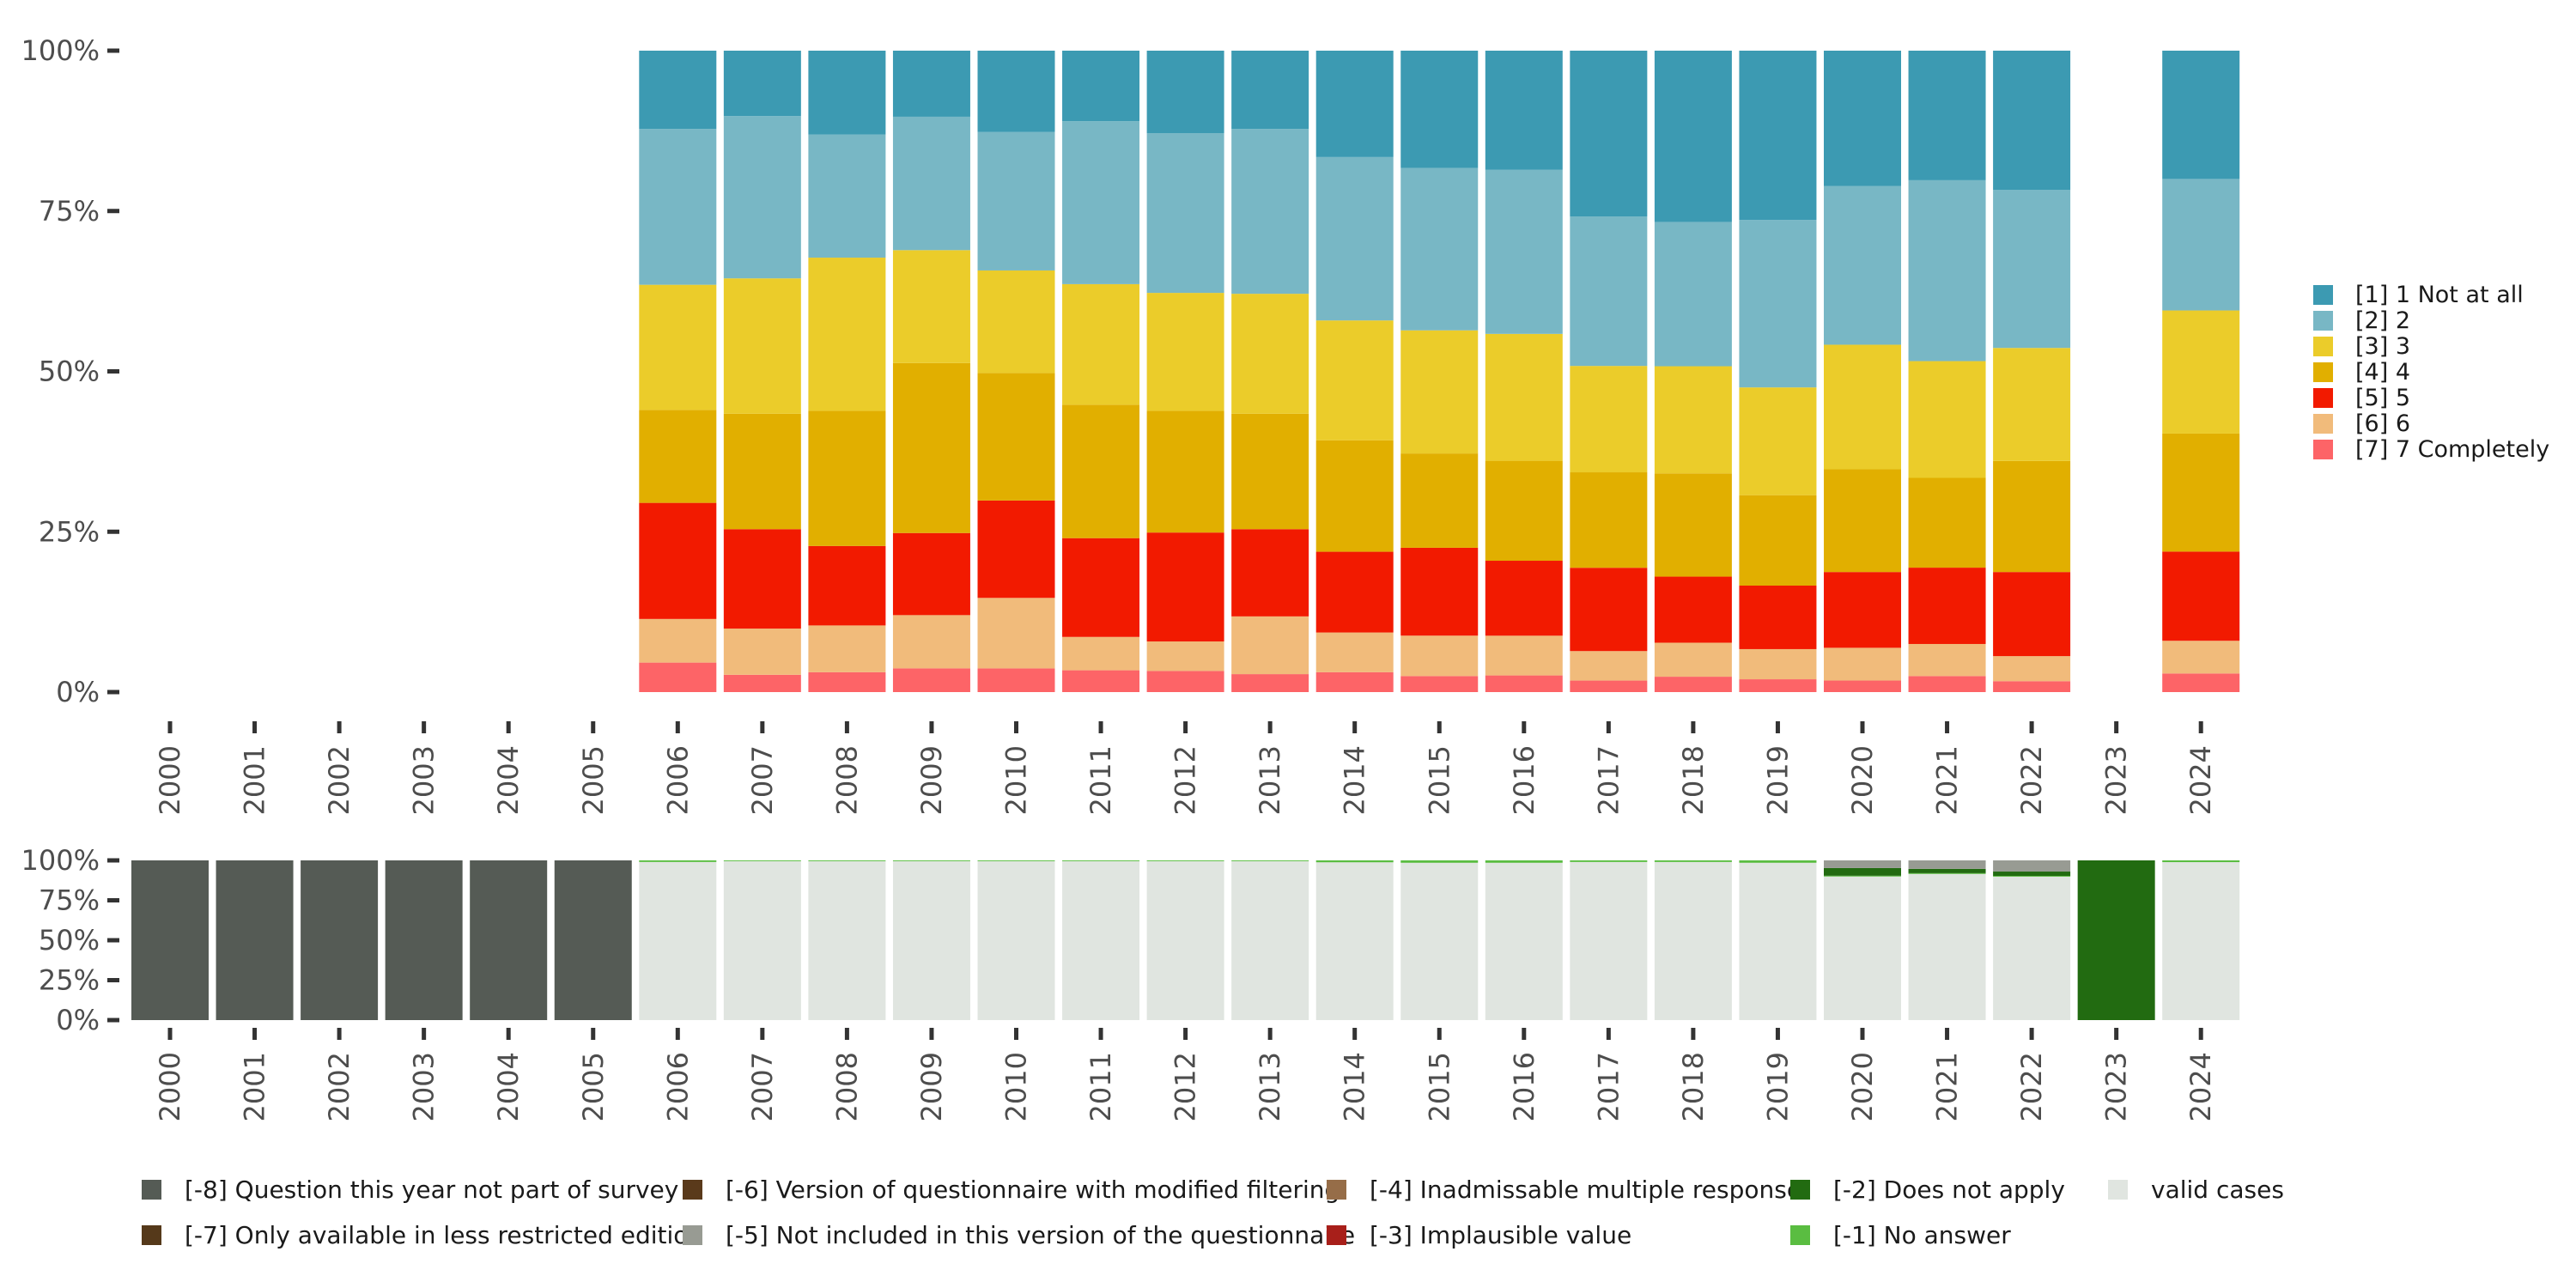 The image size is (2576, 1288). Describe the element at coordinates (1186, 780) in the screenshot. I see `x-tick-label: 2012` at that location.